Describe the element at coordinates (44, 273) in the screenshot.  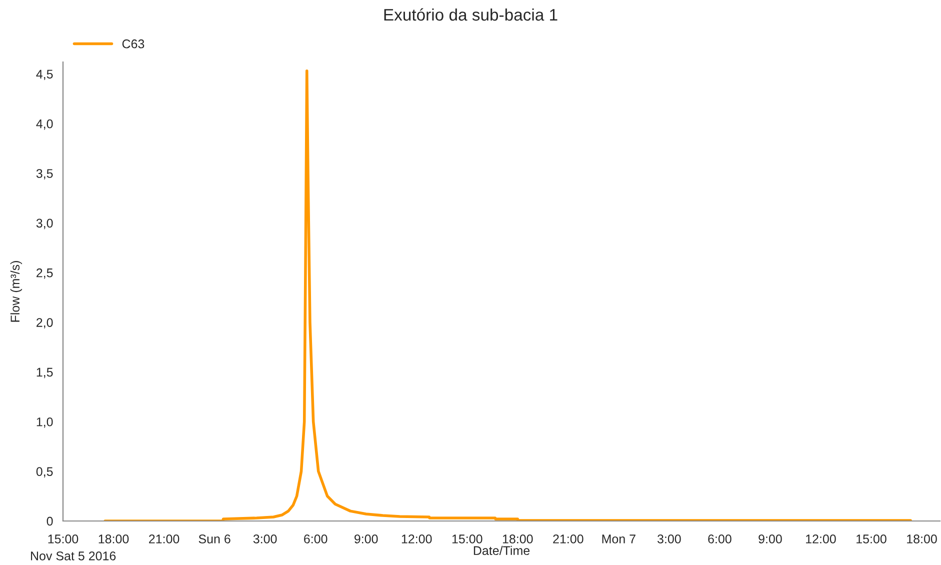
I see `y-tick-label: 2,5` at that location.